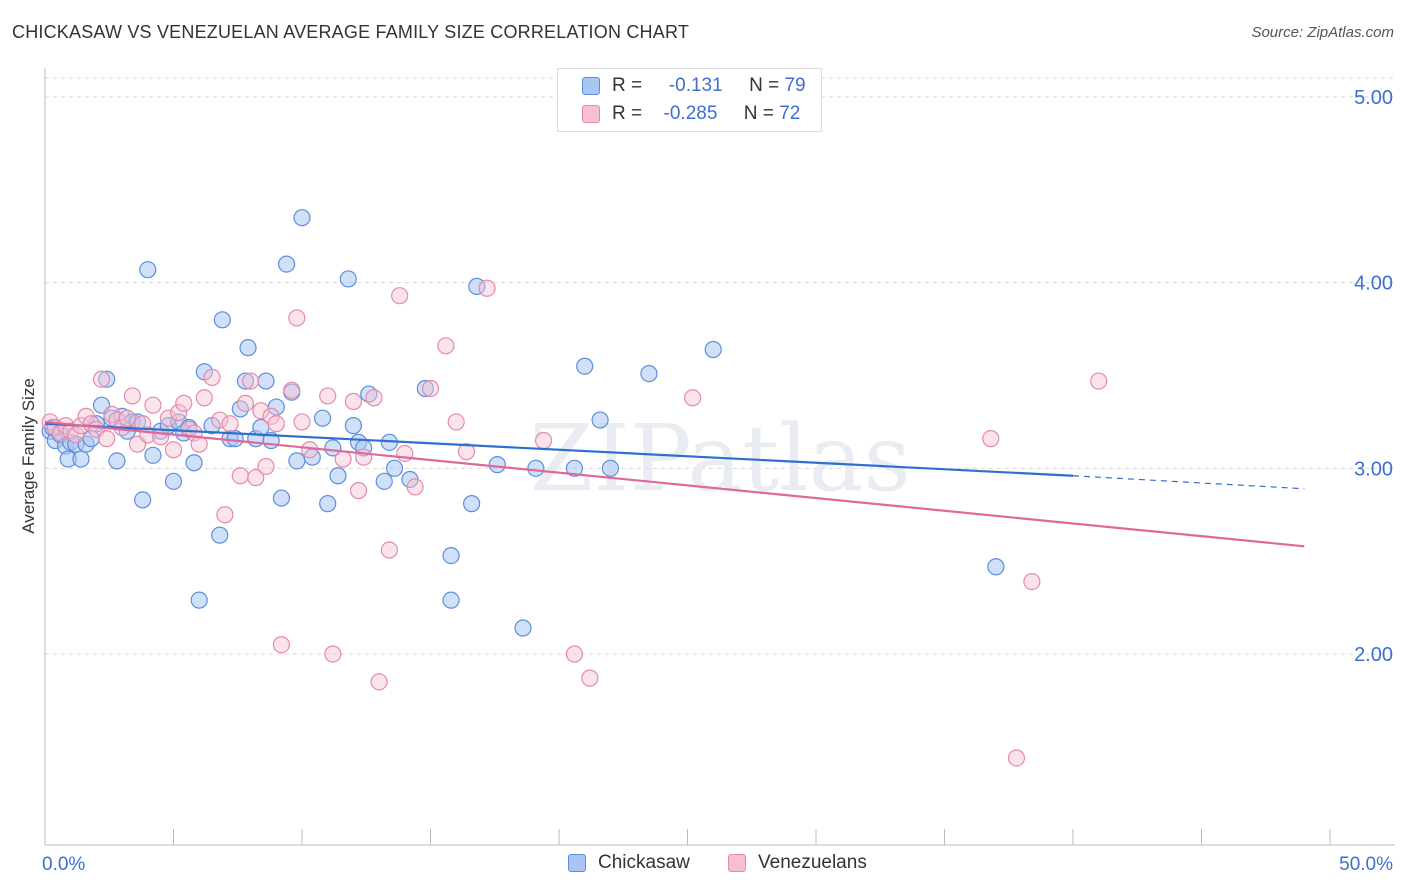  What do you see at coordinates (1373, 284) in the screenshot?
I see `y-tick-label: 4.00` at bounding box center [1373, 284].